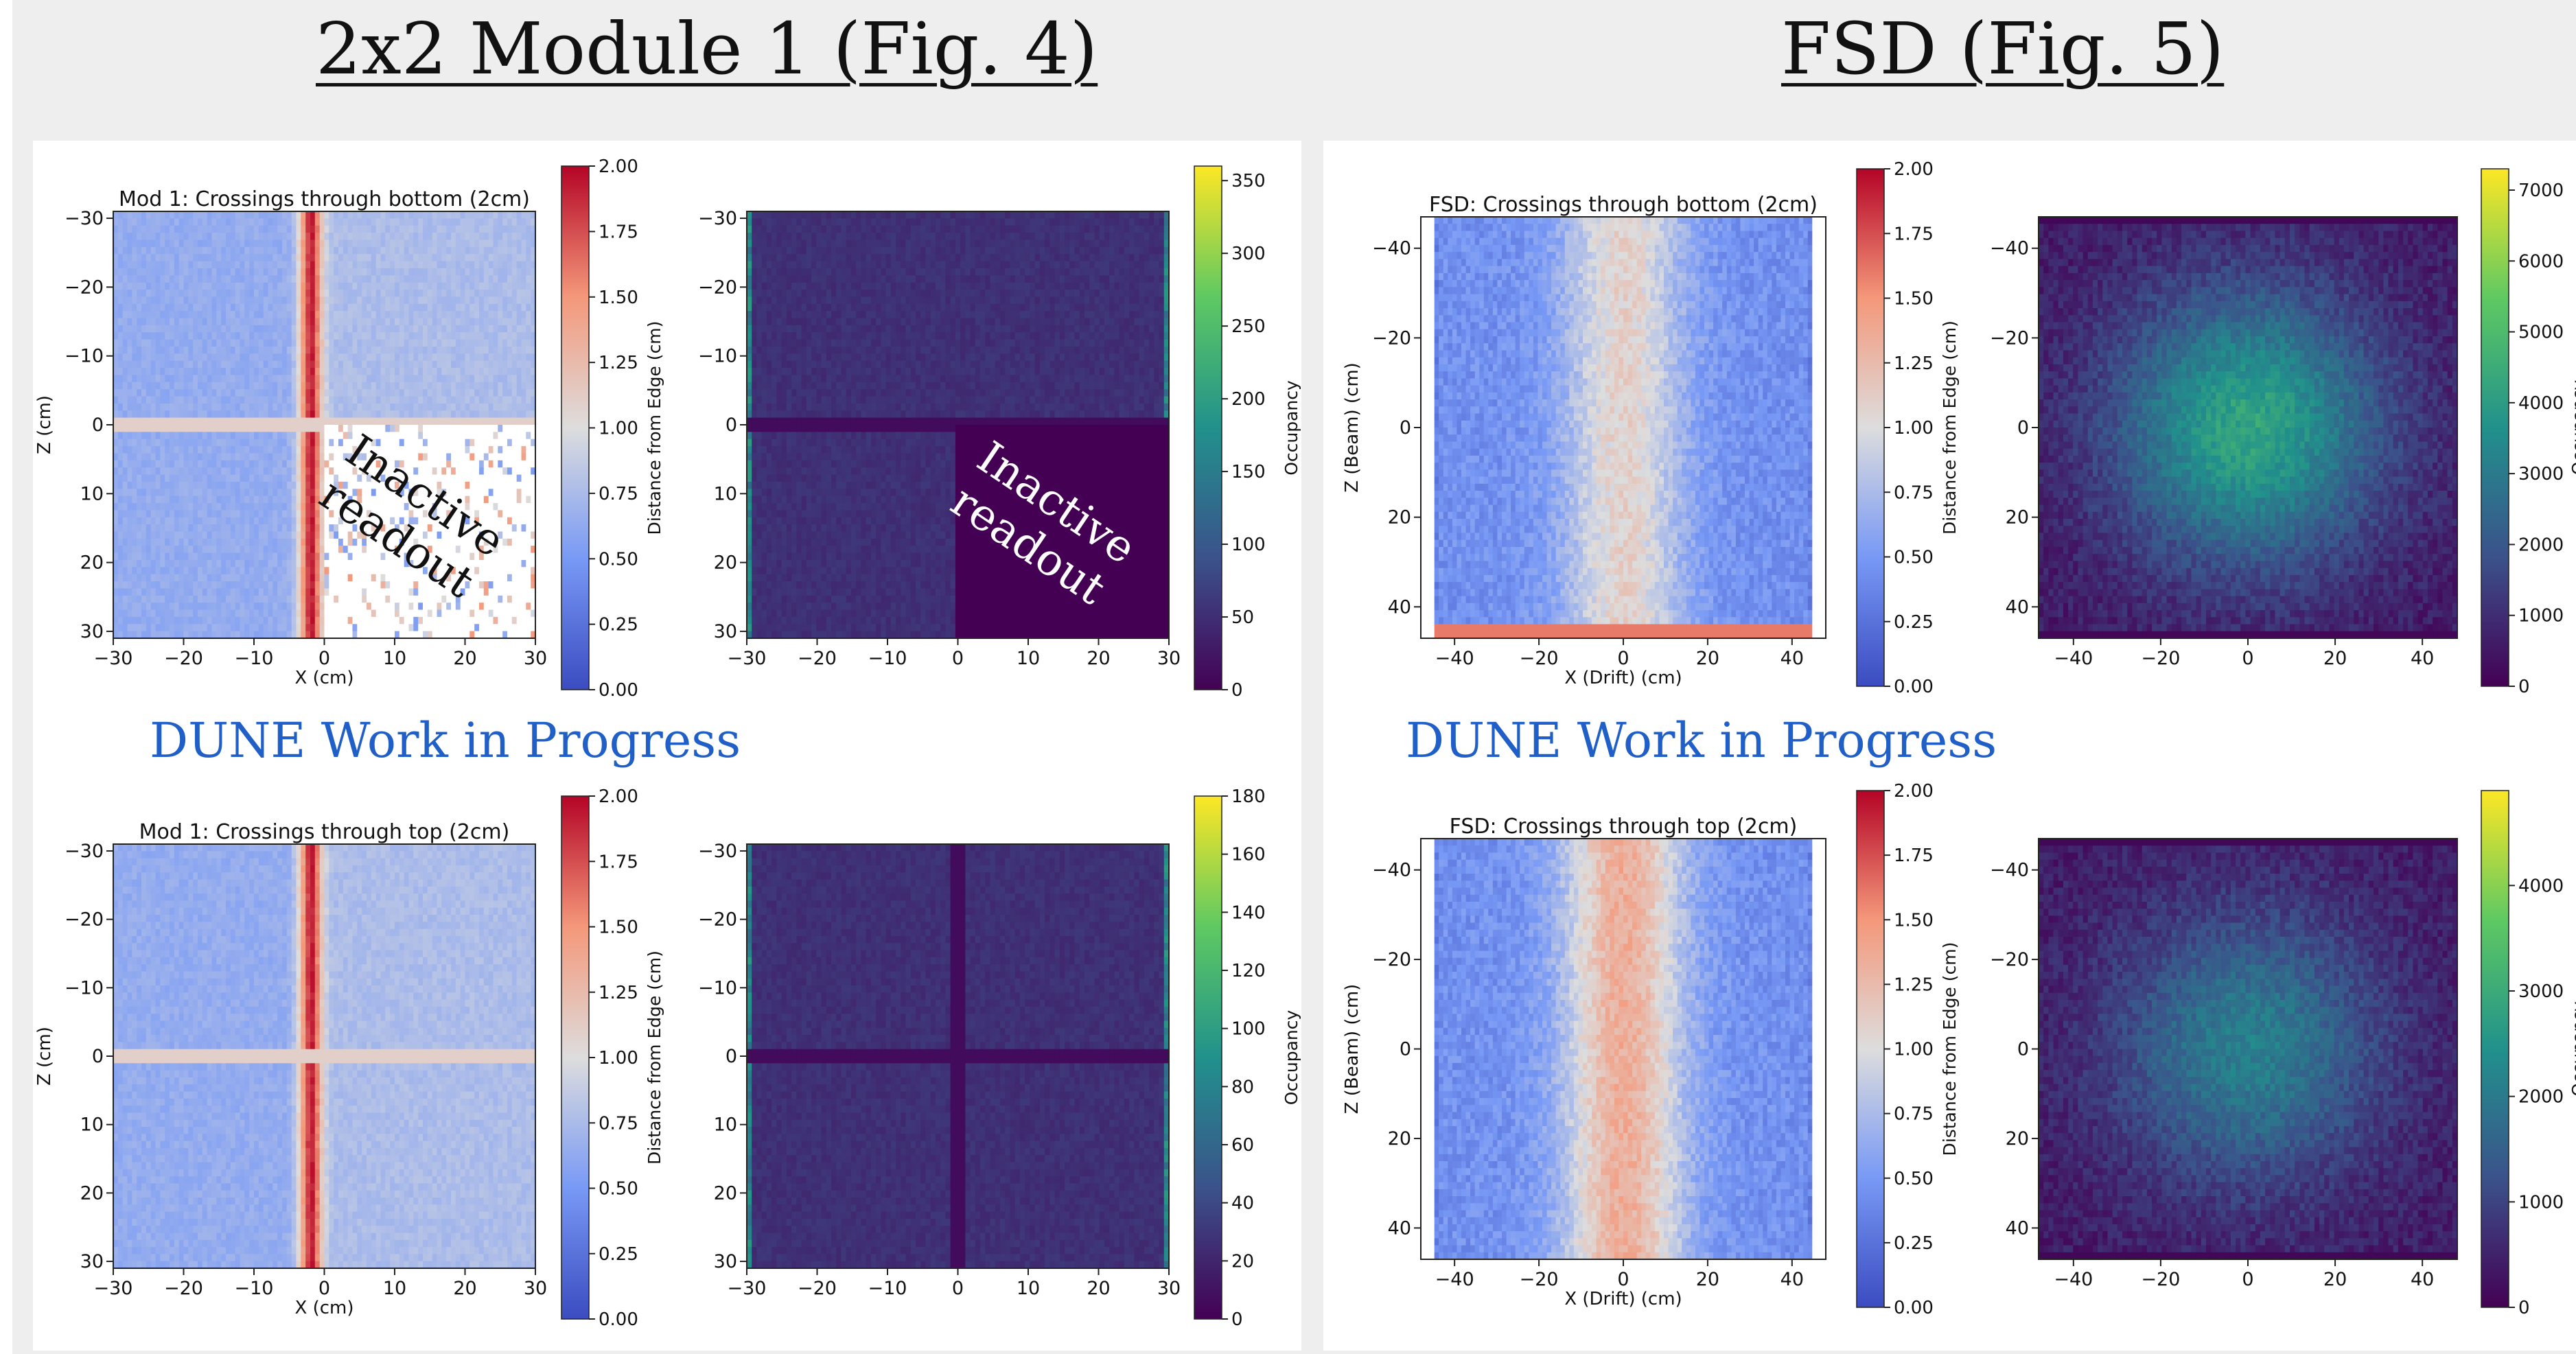 The height and width of the screenshot is (1354, 2576). What do you see at coordinates (1242, 1203) in the screenshot?
I see `colorbar-tick-label: 40` at bounding box center [1242, 1203].